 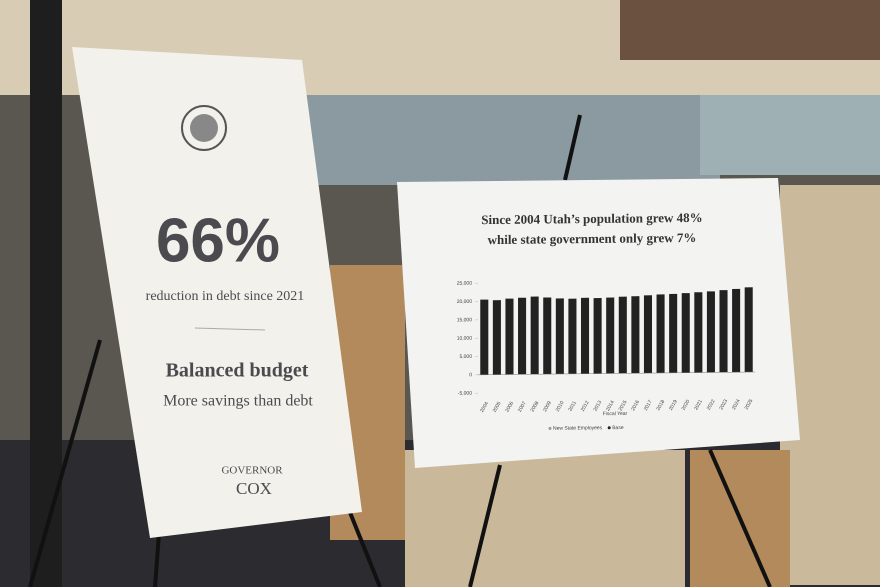 What do you see at coordinates (698, 405) in the screenshot?
I see `x-tick-label: 2021` at bounding box center [698, 405].